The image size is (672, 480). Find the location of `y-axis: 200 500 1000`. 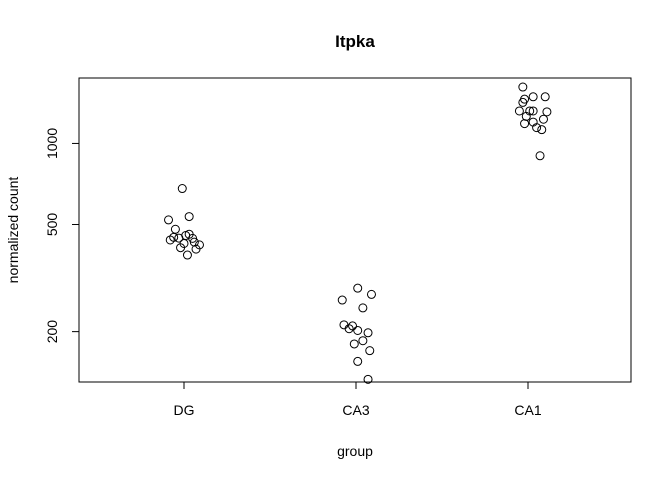

y-axis: 200 500 1000 is located at coordinates (62, 236).